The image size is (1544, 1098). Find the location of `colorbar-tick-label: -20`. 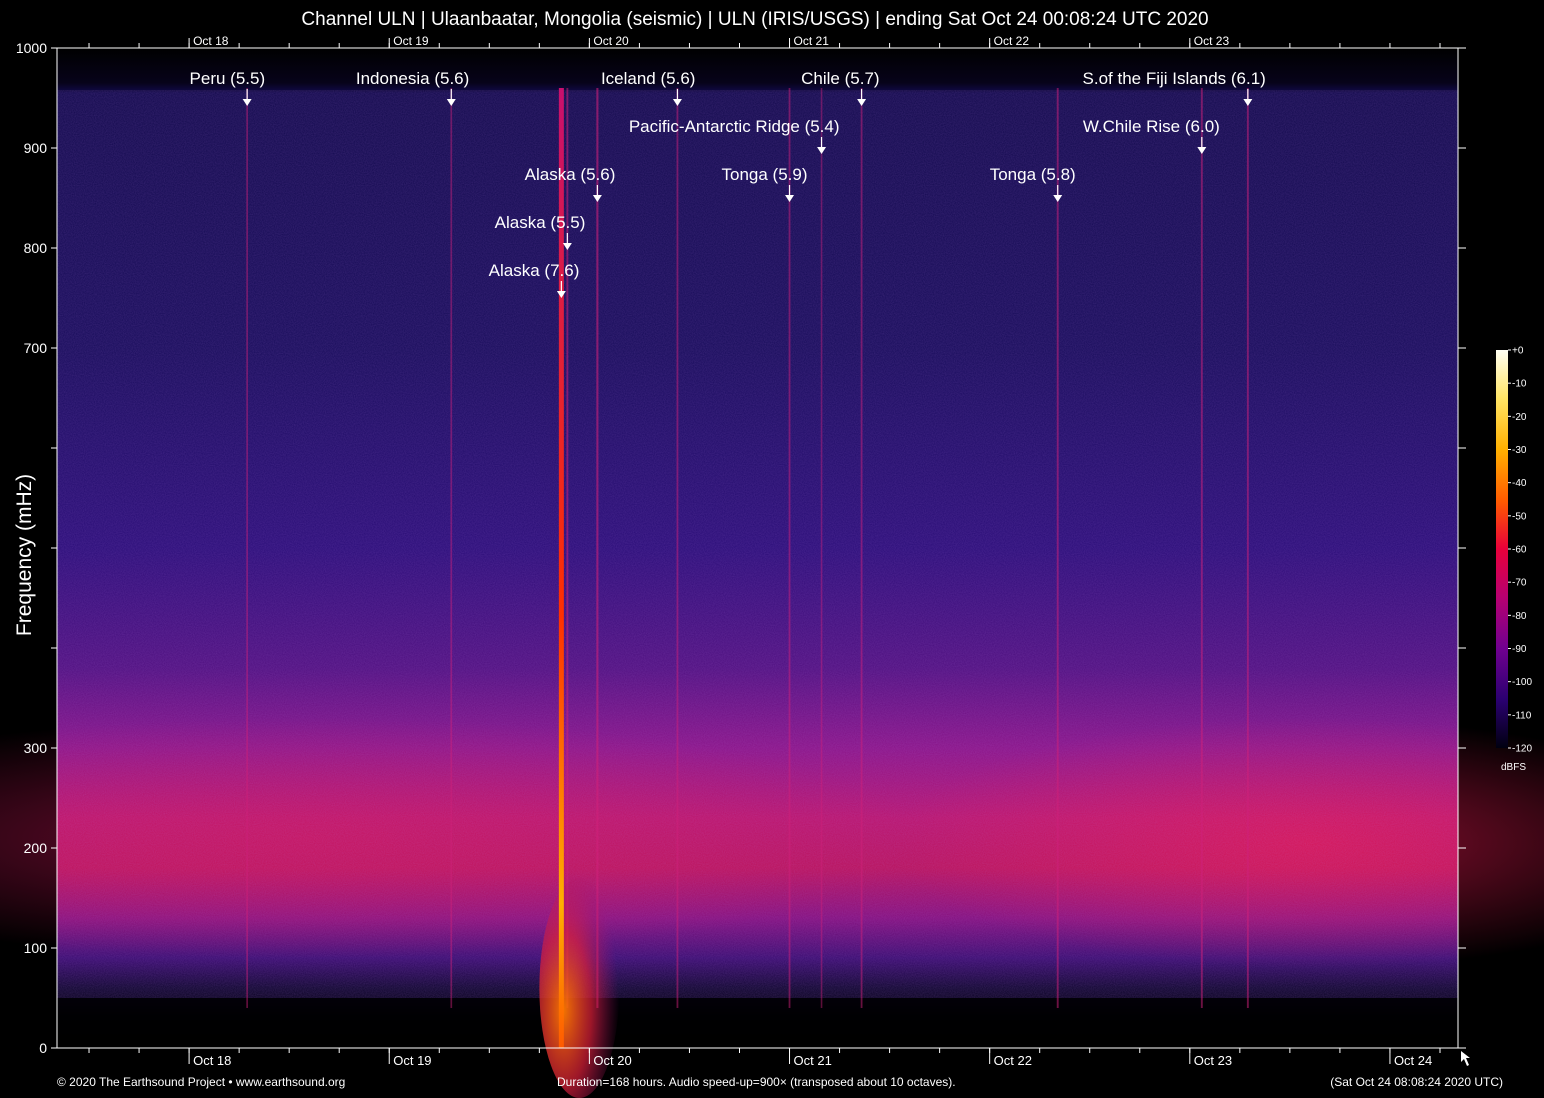

colorbar-tick-label: -20 is located at coordinates (1519, 417).